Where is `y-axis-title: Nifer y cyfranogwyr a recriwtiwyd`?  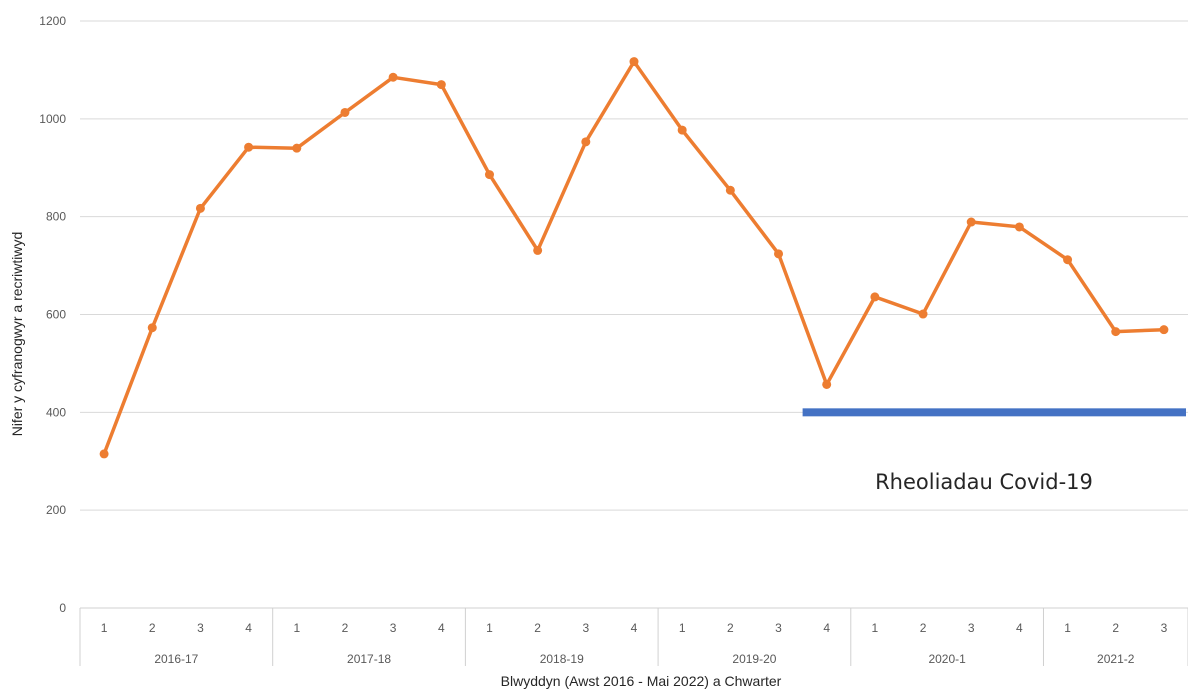 y-axis-title: Nifer y cyfranogwyr a recriwtiwyd is located at coordinates (17, 334).